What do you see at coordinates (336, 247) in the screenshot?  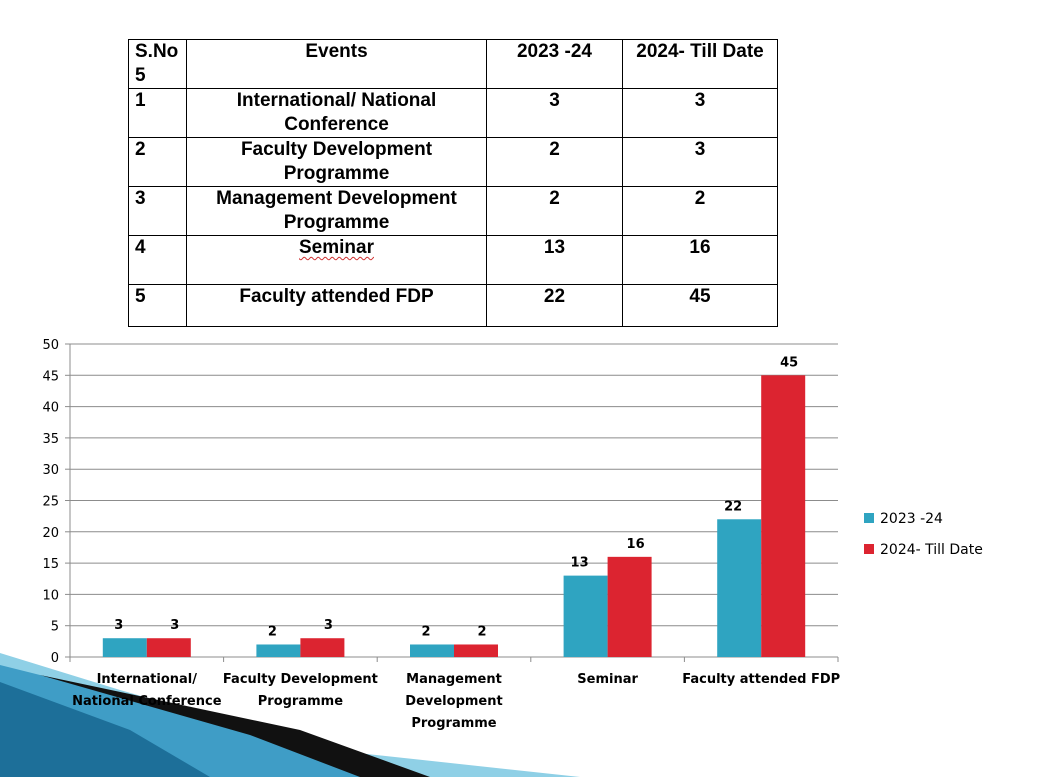 I see `cell-event-text: Seminar` at bounding box center [336, 247].